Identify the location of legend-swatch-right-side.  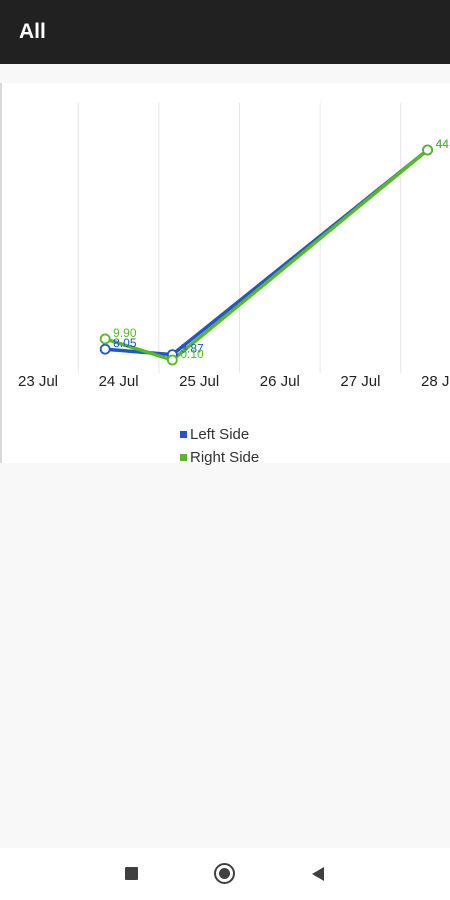
(183, 457).